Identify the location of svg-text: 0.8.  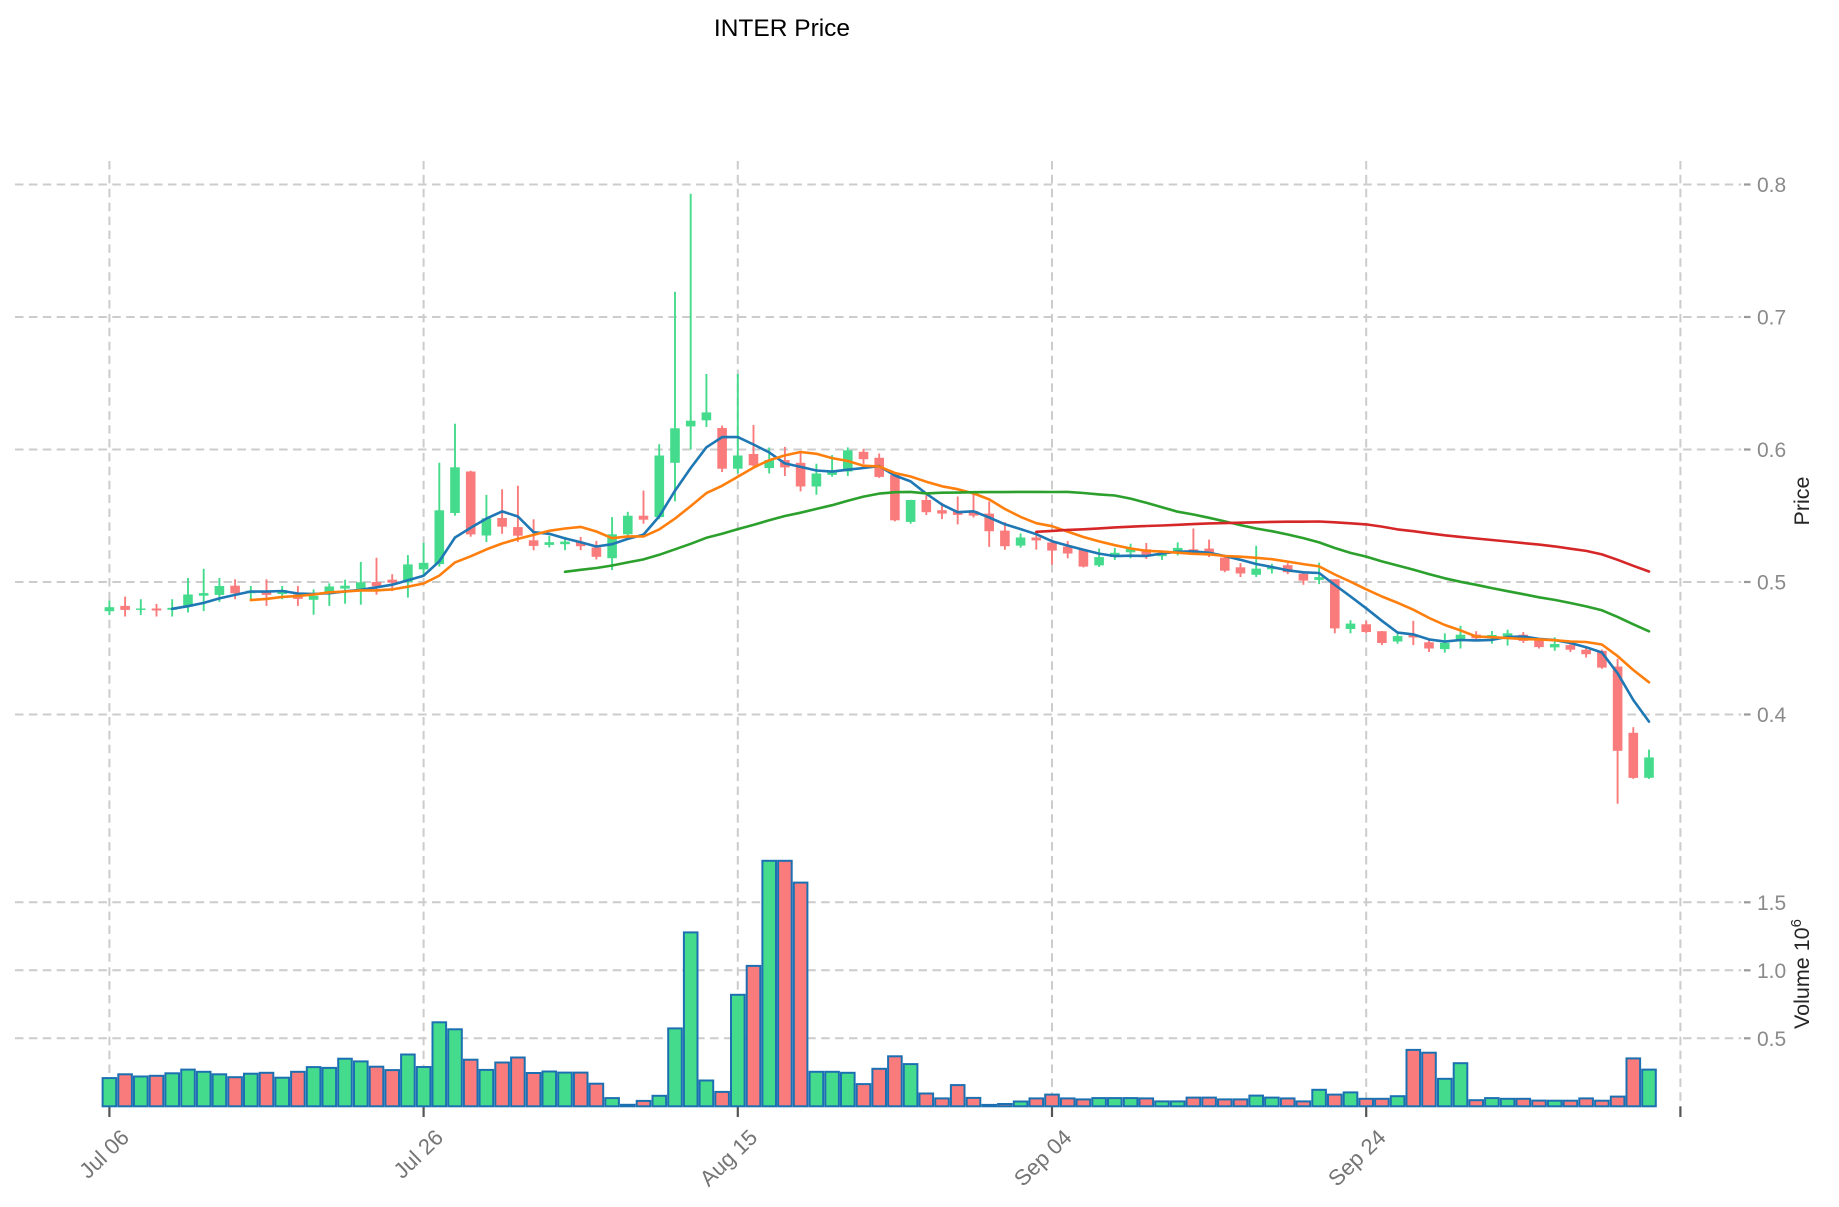
(1771, 185).